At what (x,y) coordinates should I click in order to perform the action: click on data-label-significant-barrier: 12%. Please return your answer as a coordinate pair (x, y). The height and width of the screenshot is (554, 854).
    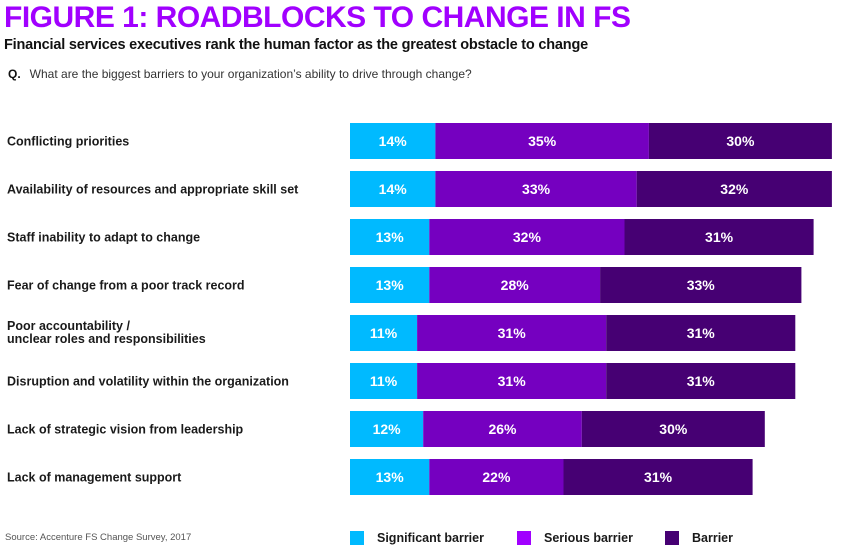
    Looking at the image, I should click on (387, 429).